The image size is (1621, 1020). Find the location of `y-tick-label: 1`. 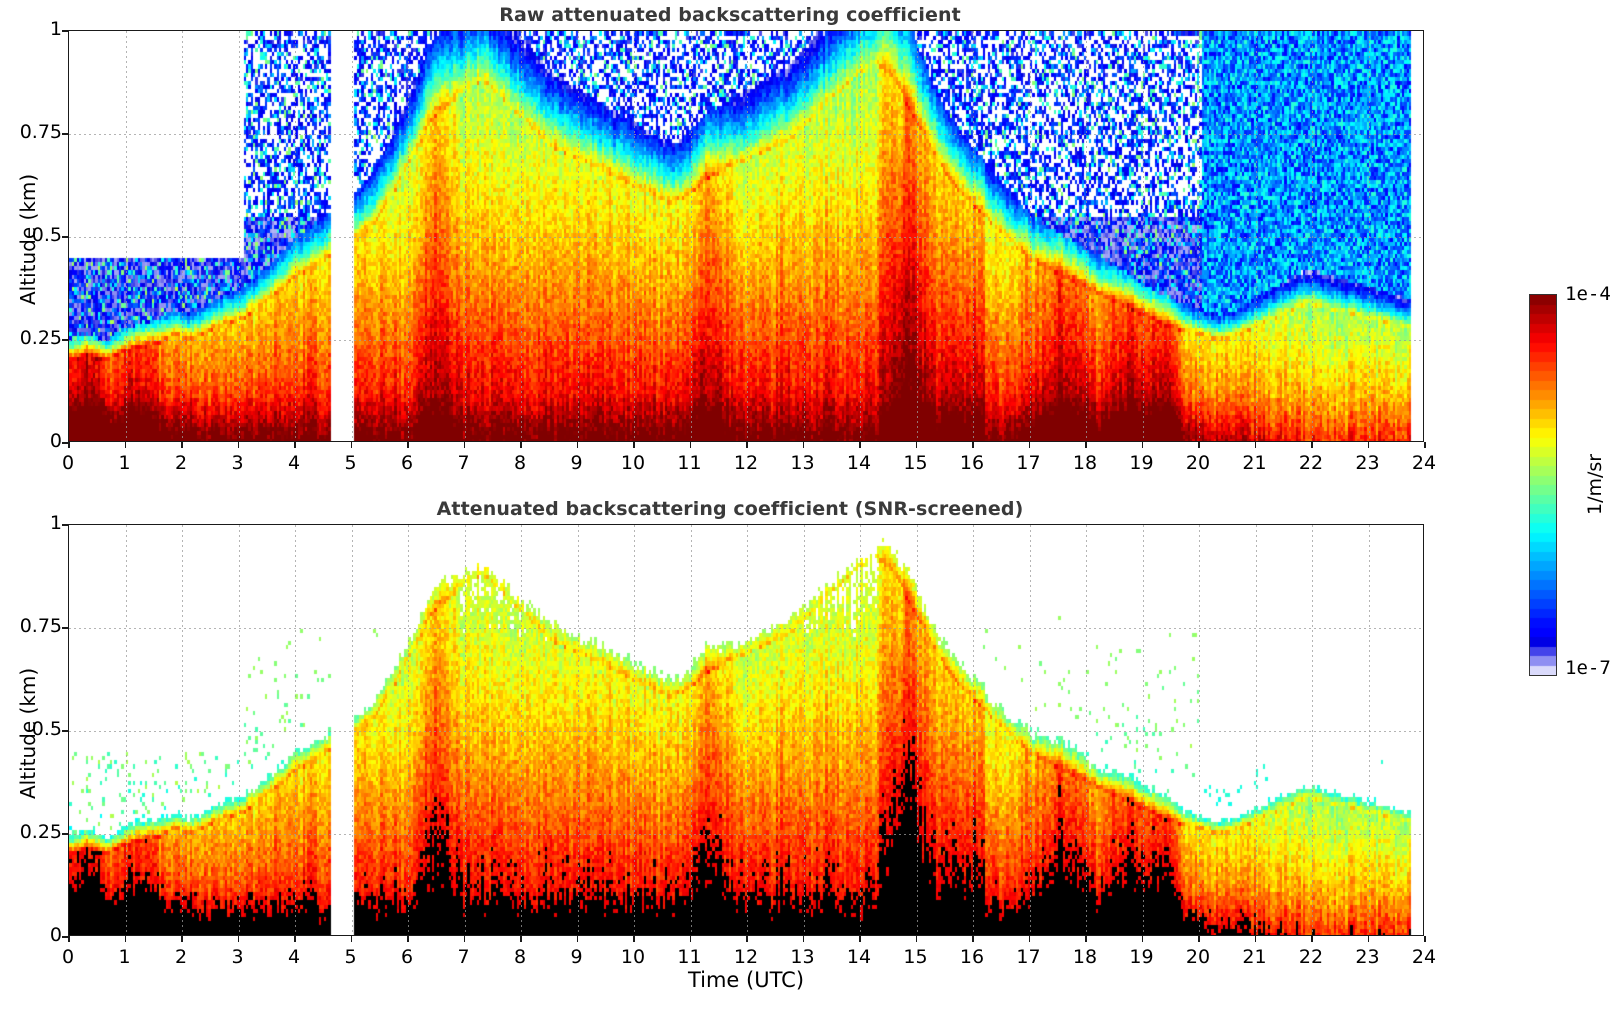

y-tick-label: 1 is located at coordinates (55, 523).